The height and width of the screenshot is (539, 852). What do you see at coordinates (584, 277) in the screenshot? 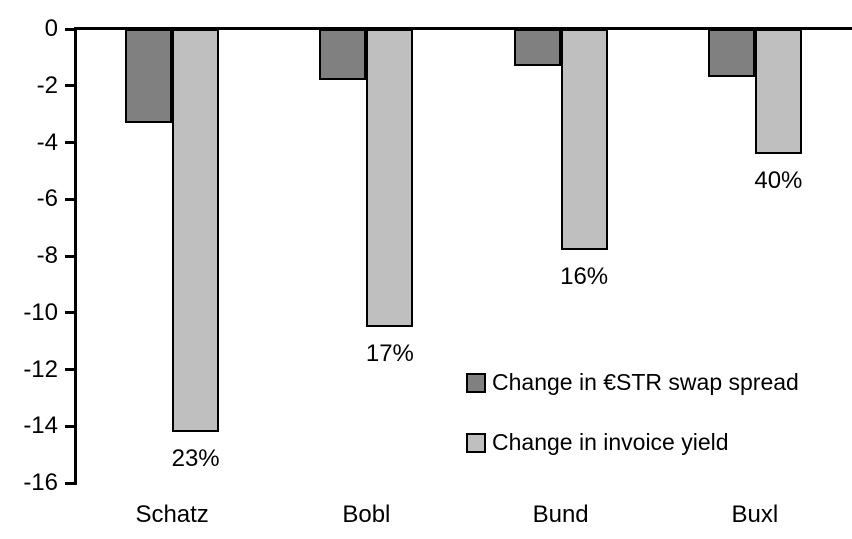
I see `bar-value-label: 16%` at bounding box center [584, 277].